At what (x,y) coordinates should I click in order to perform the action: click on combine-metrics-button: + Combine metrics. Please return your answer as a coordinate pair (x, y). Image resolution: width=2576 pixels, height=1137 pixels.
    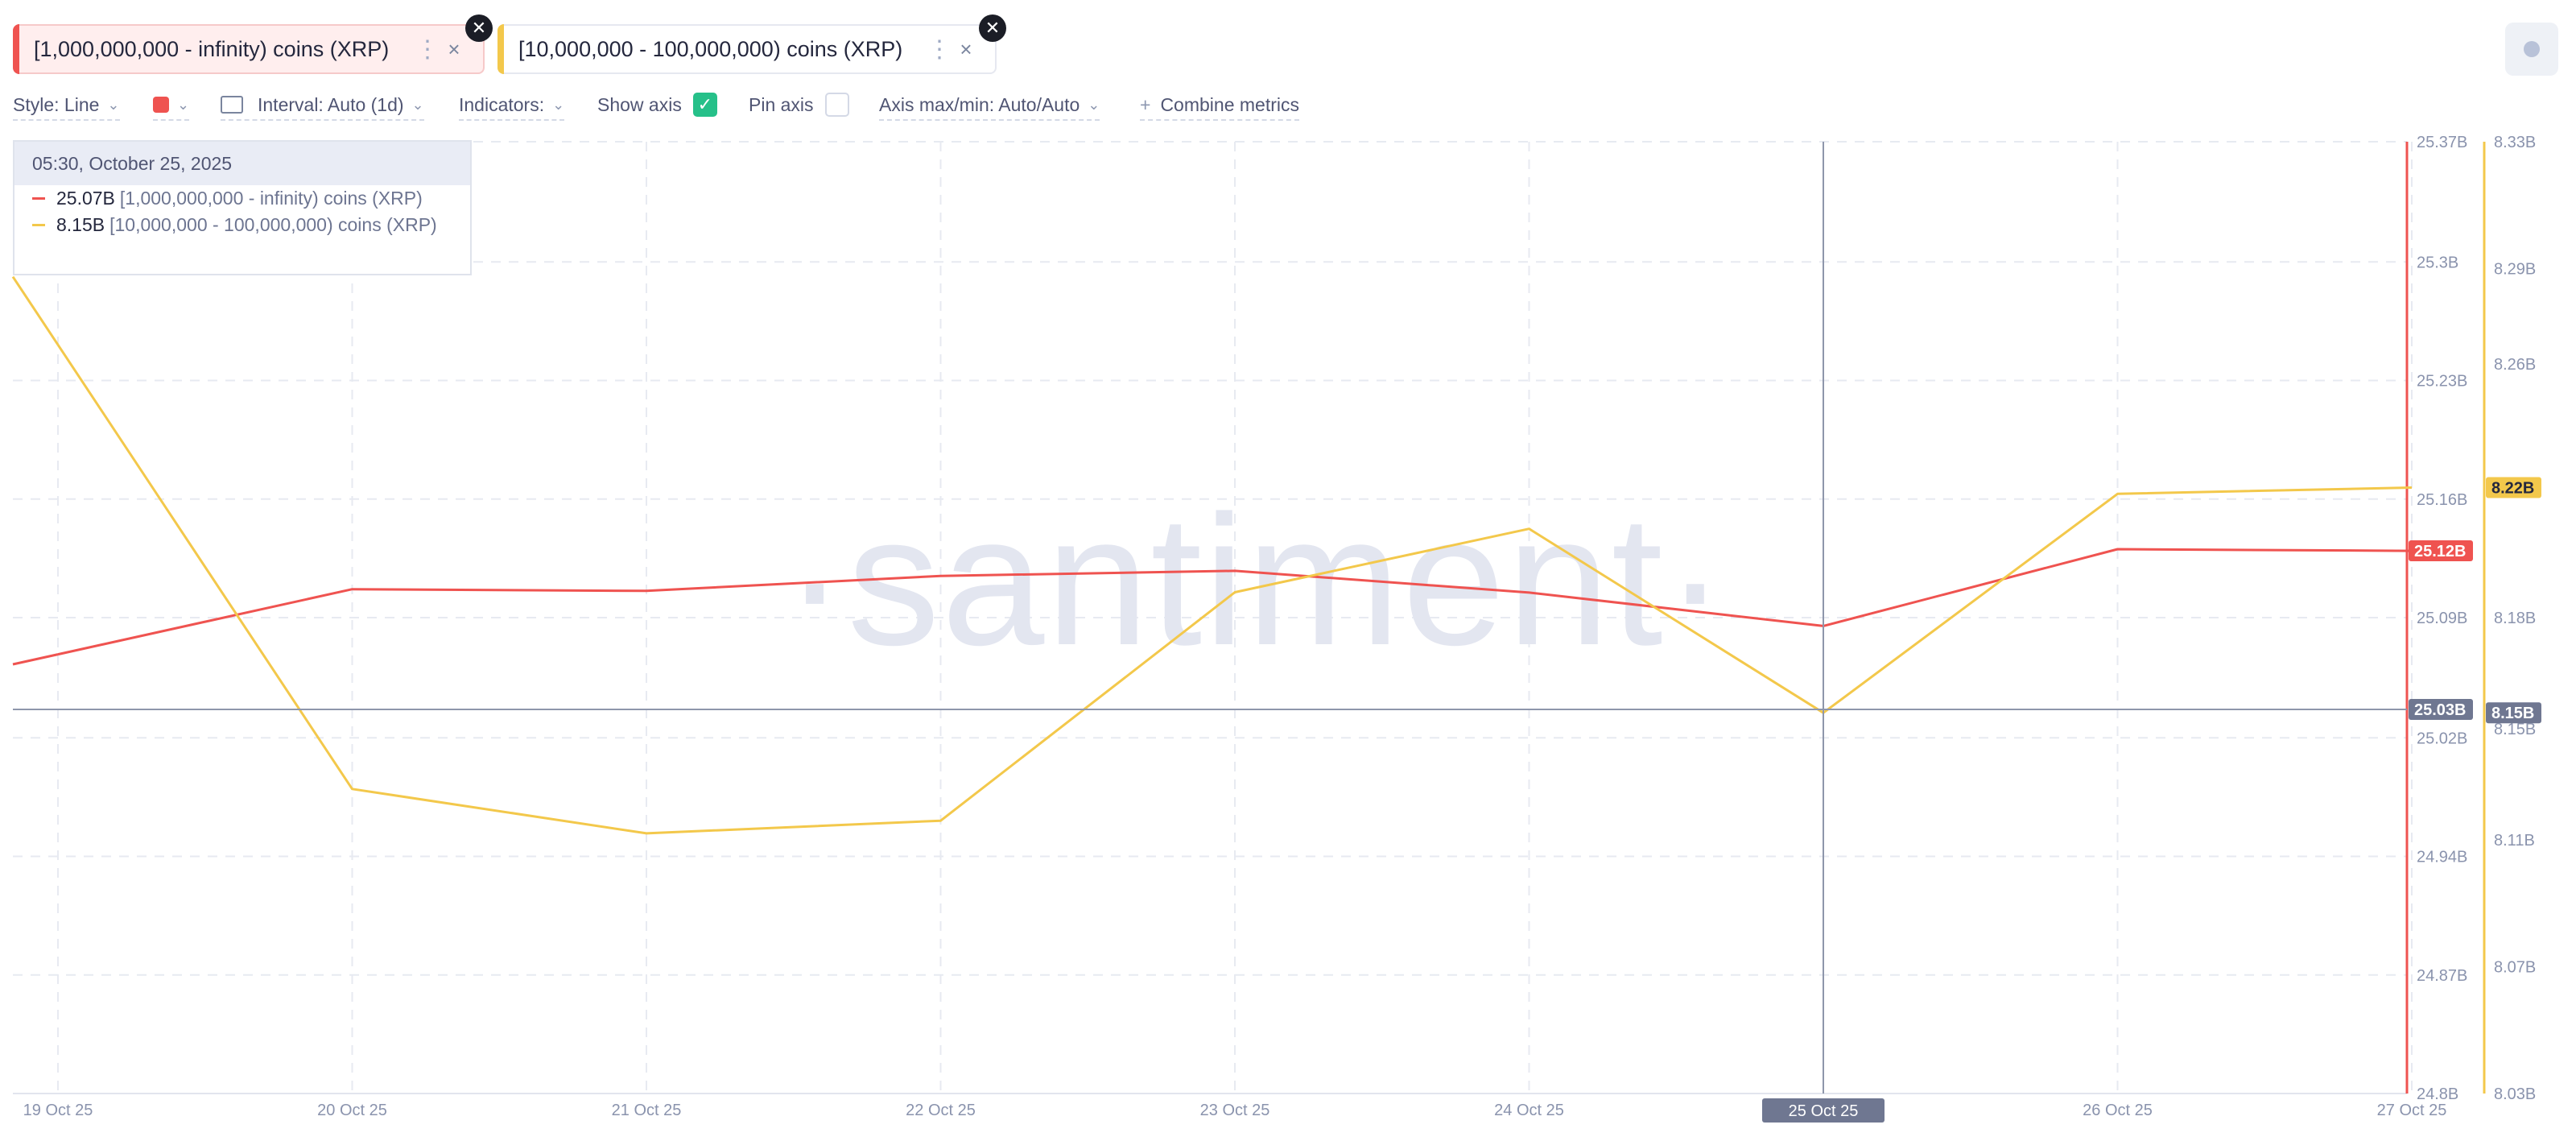
    Looking at the image, I should click on (1219, 106).